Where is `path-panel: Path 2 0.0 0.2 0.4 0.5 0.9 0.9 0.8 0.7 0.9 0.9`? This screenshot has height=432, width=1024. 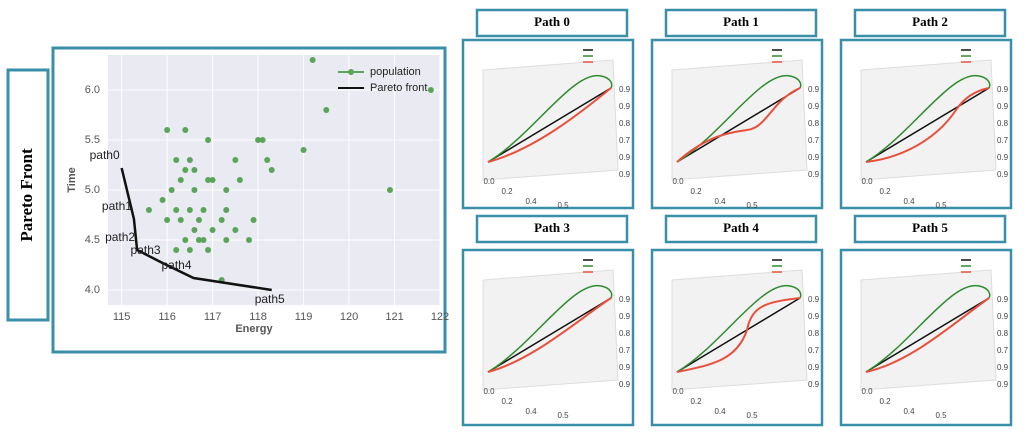 path-panel: Path 2 0.0 0.2 0.4 0.5 0.9 0.9 0.8 0.7 0.9 0.9 is located at coordinates (926, 109).